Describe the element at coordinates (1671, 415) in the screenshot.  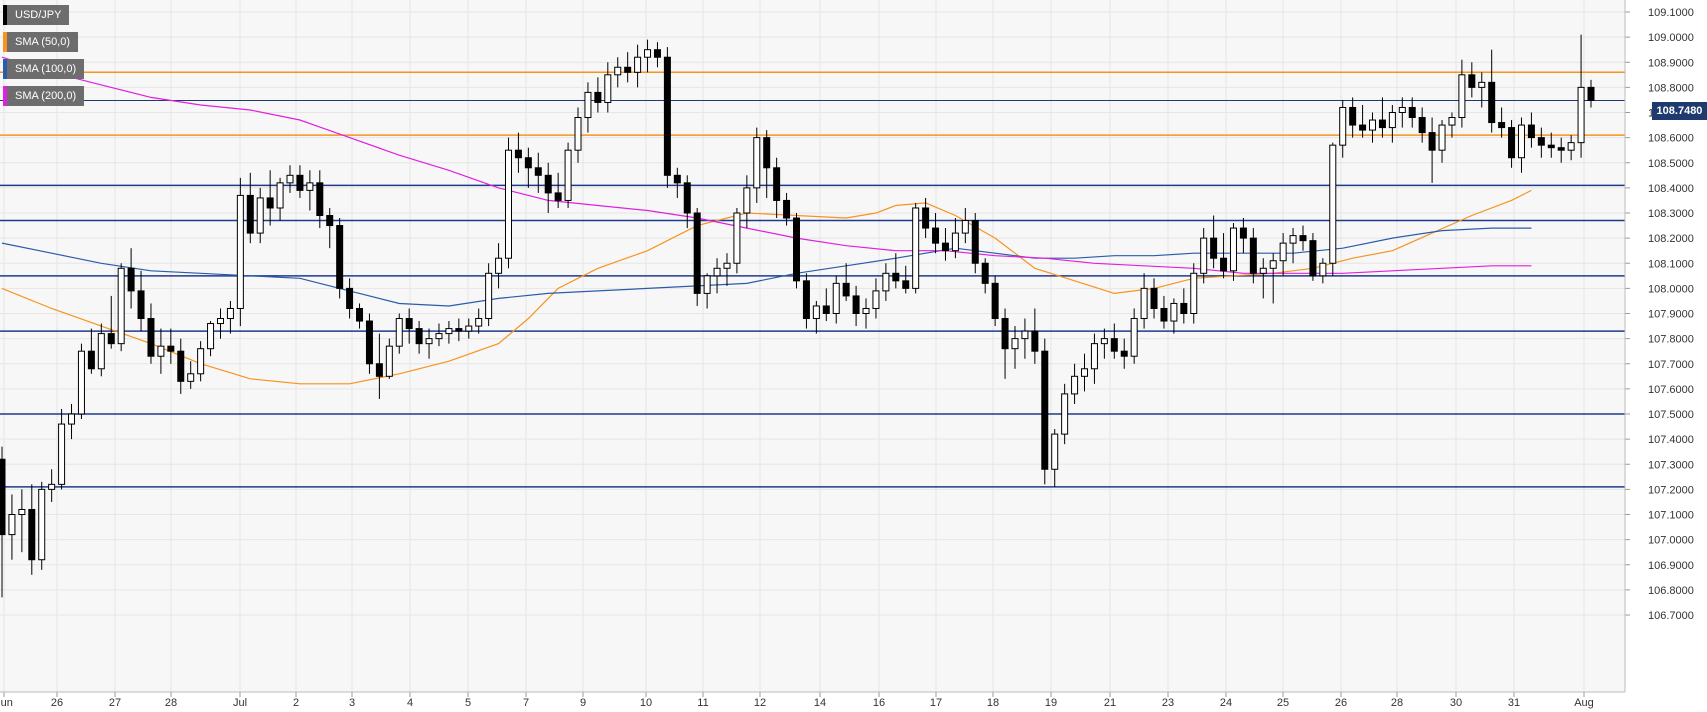
I see `y-tick-label: 107.5000` at that location.